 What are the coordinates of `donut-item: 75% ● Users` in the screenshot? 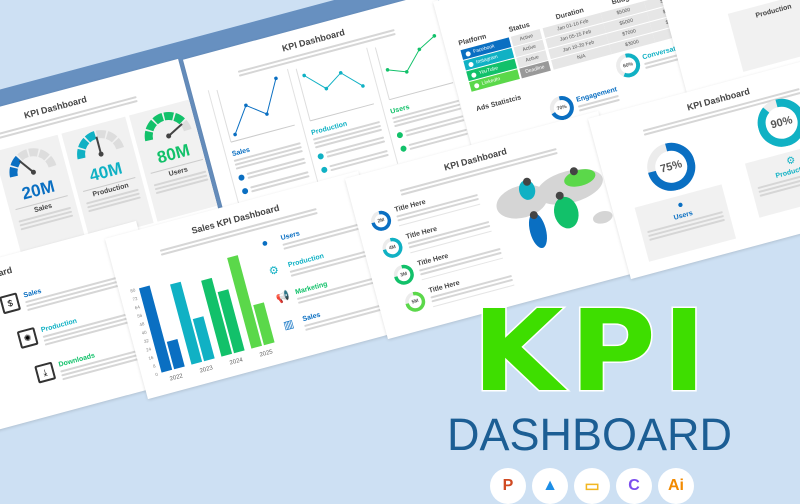 It's located at (679, 197).